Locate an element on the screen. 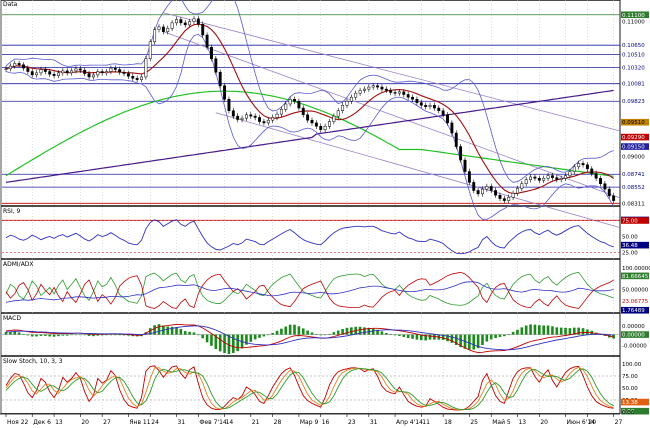  x-tick-label-2: 13 is located at coordinates (59, 422).